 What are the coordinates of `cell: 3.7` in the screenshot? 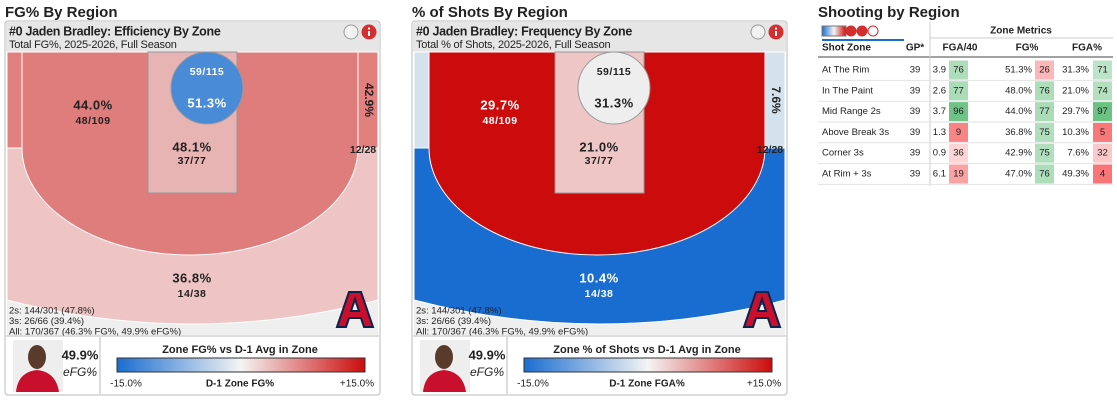 It's located at (939, 111).